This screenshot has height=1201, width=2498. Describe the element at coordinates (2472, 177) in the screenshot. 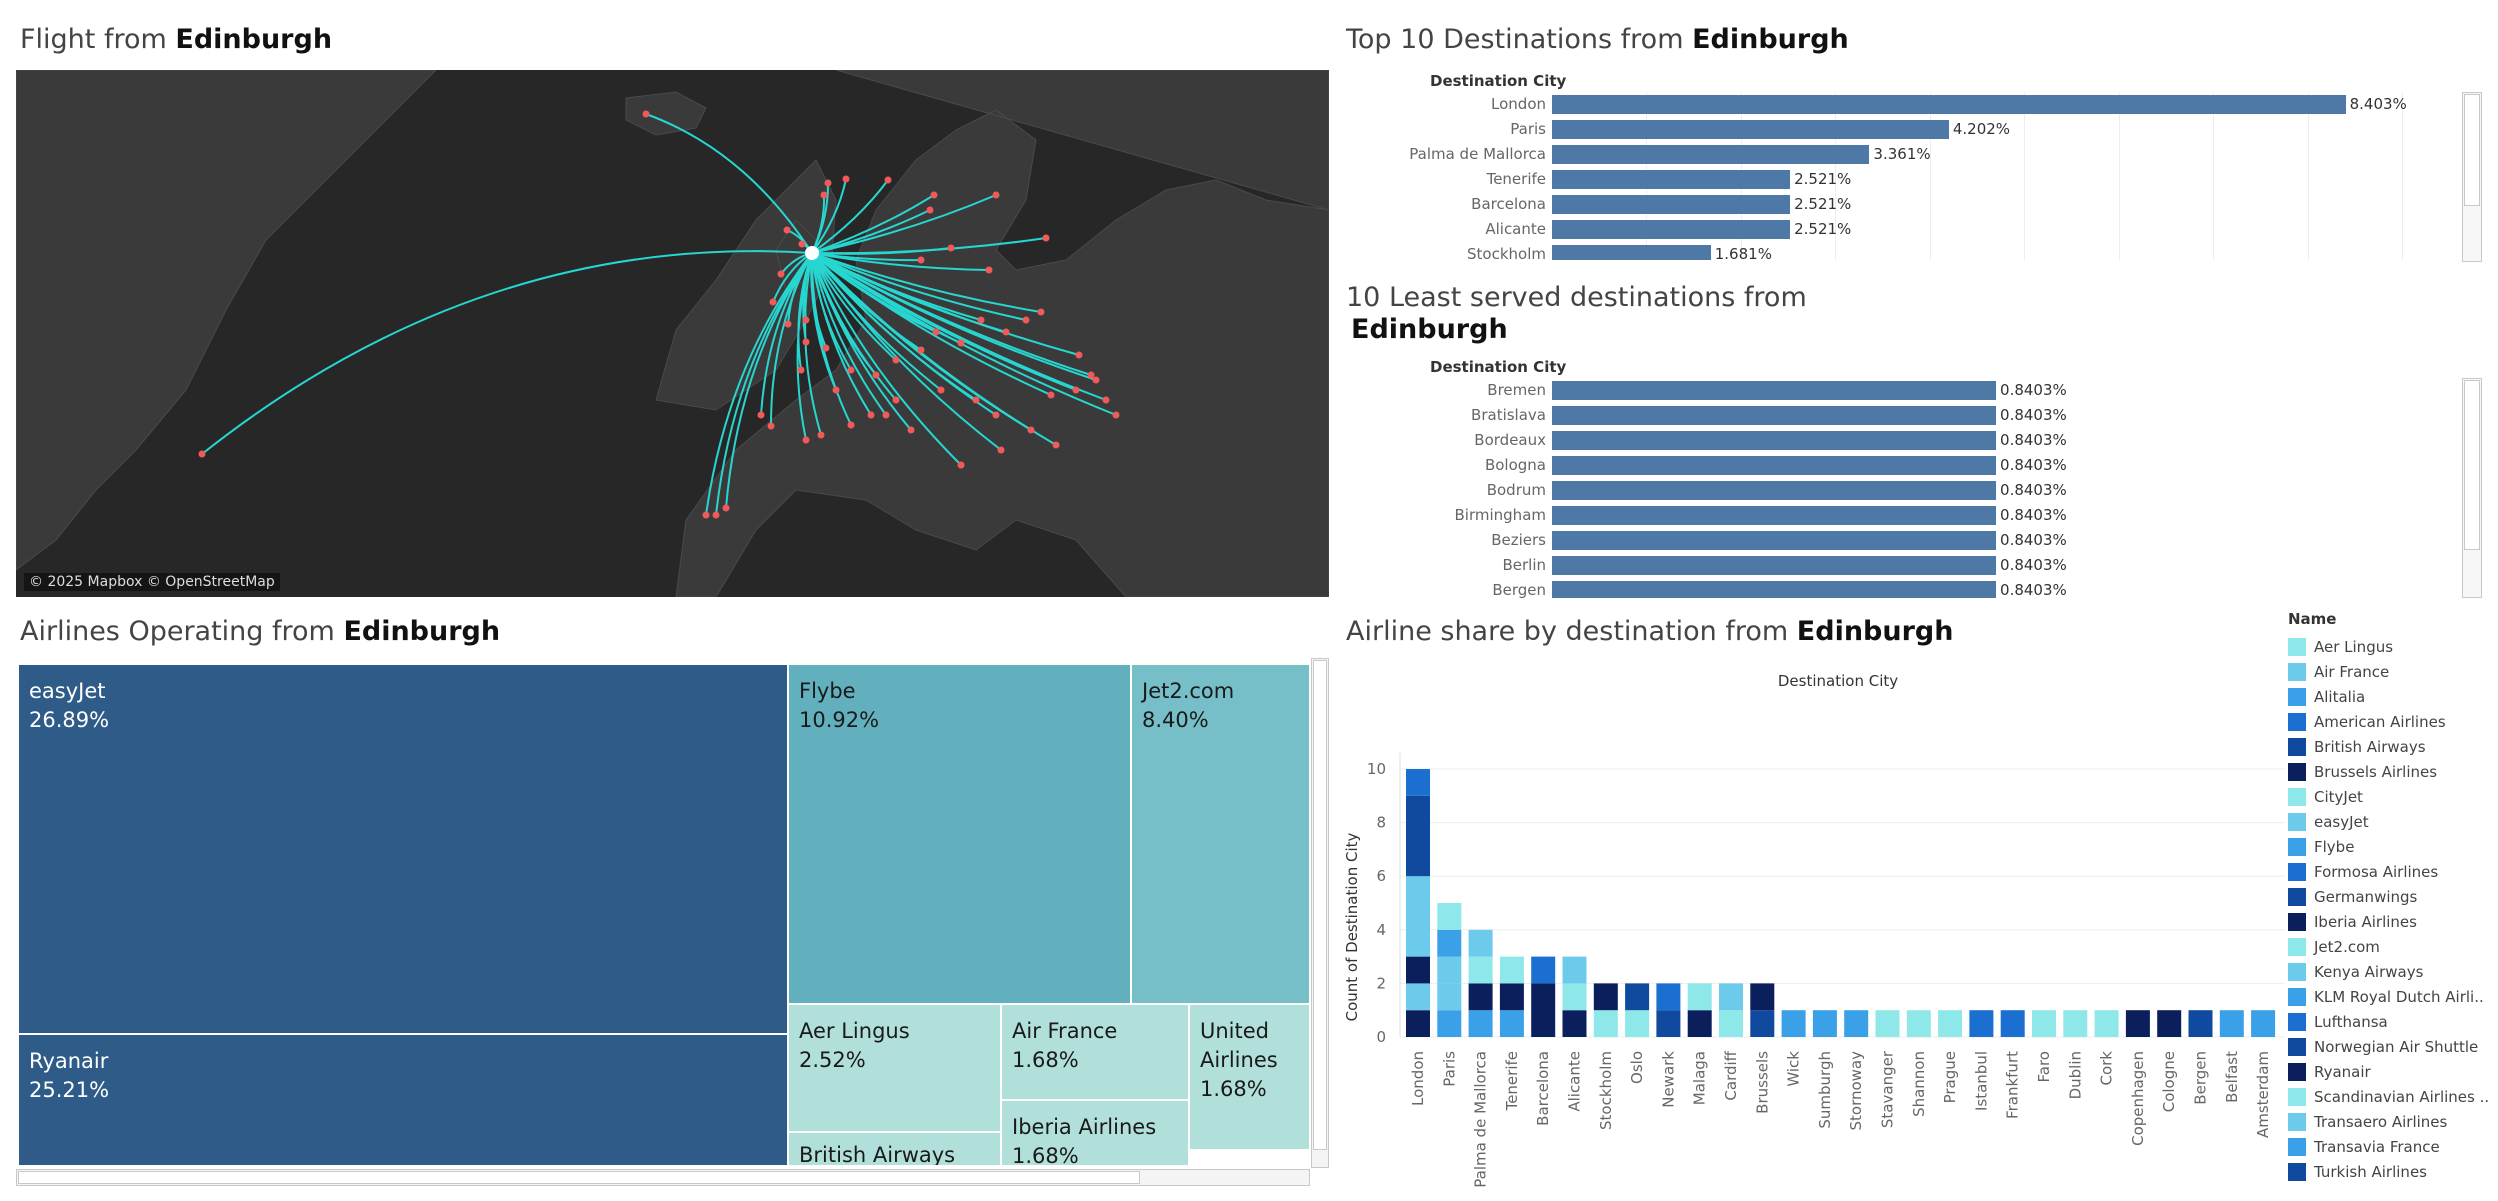

I see `top10-scrollbar` at that location.